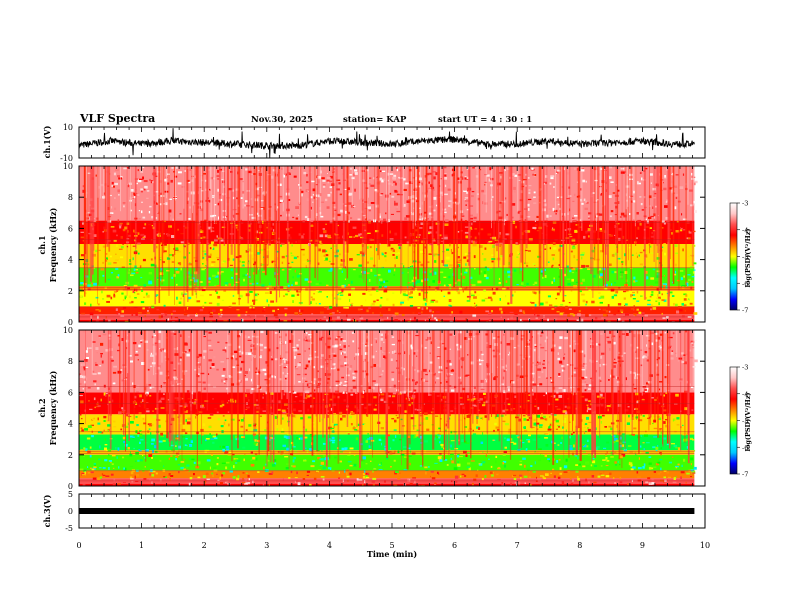  I want to click on spectrogram-gap, so click(265, 181).